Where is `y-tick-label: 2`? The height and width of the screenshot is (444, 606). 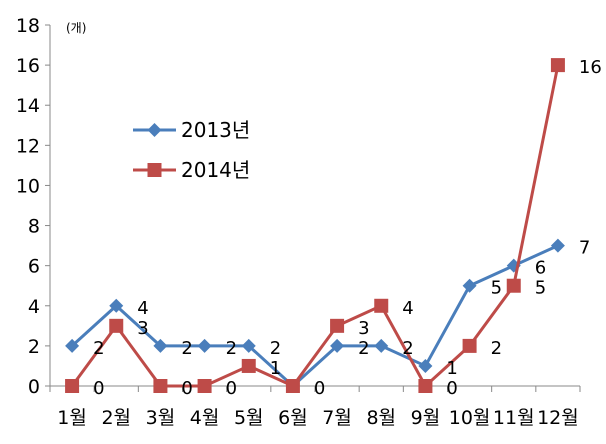
y-tick-label: 2 is located at coordinates (34, 347).